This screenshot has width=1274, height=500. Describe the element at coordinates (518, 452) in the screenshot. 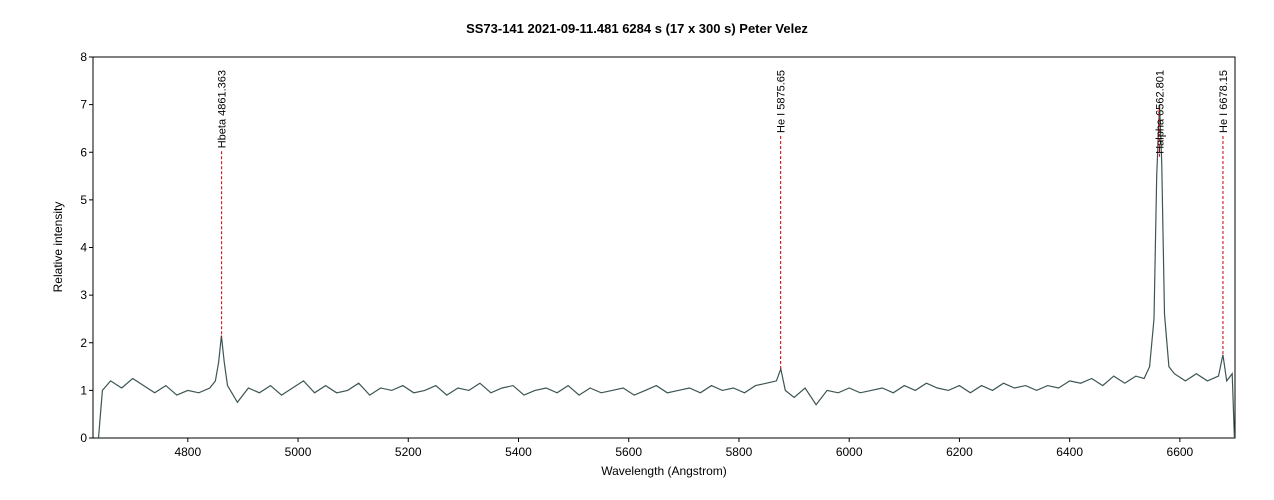

I see `x-tick-label: 5400` at that location.